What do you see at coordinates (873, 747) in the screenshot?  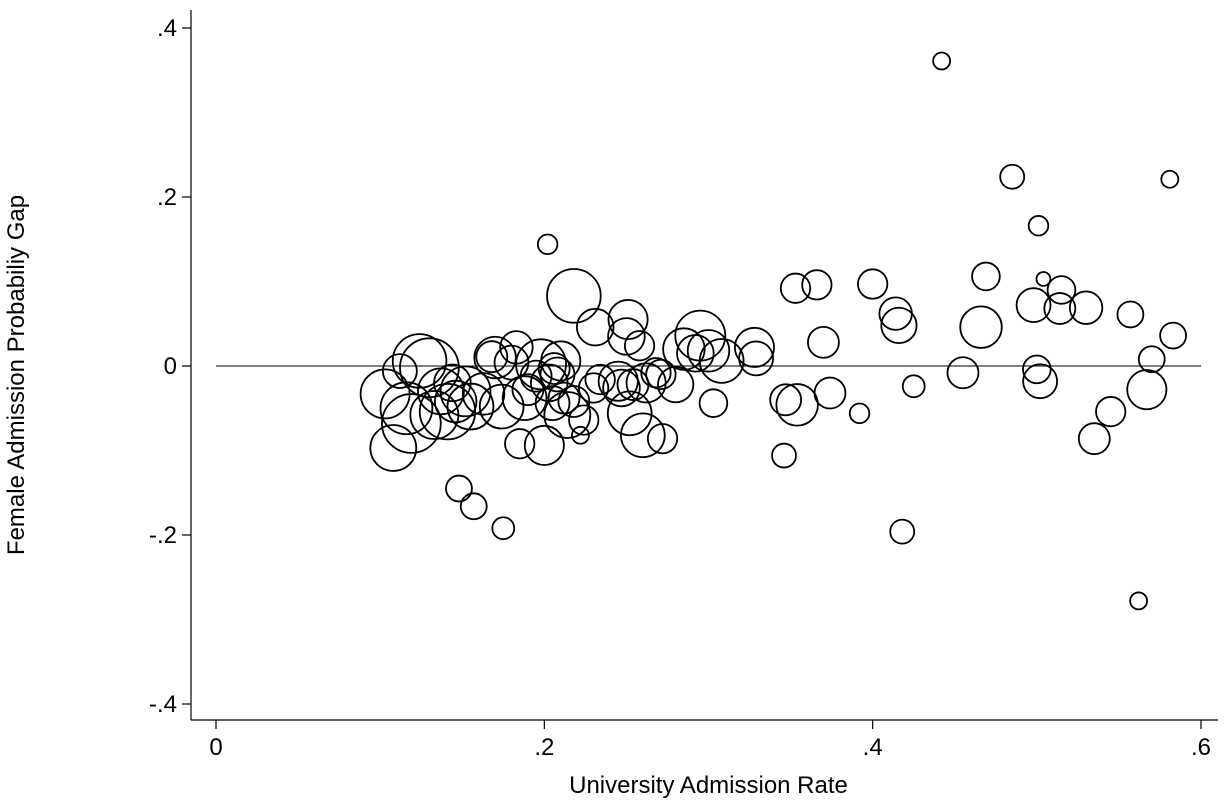 I see `x-tick-label: .4` at bounding box center [873, 747].